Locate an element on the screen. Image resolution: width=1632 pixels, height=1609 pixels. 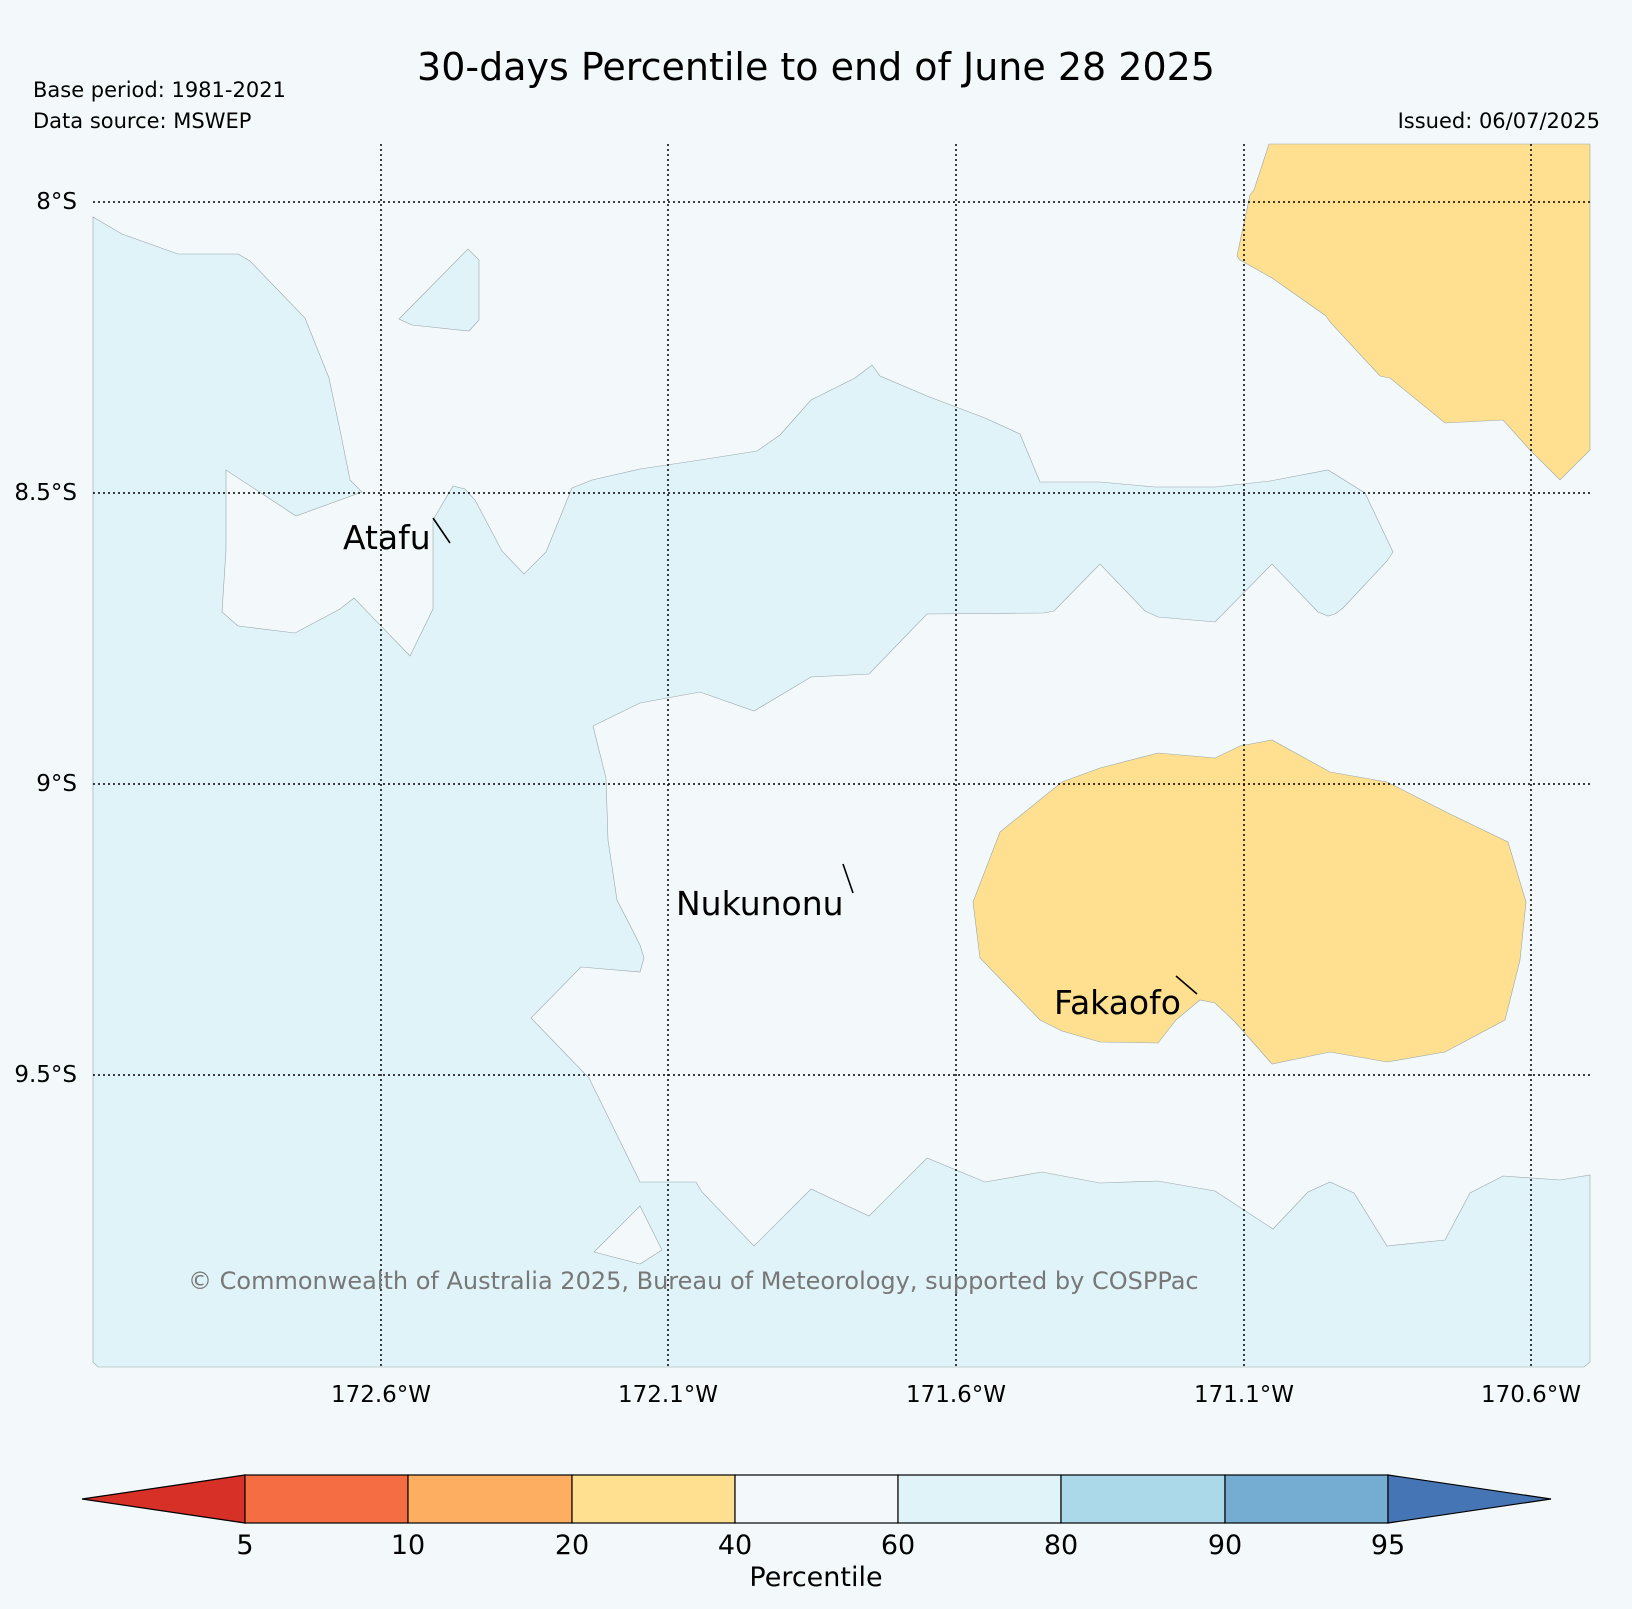
colorbar-tick-labels: 5 10 20 40 60 80 90 95 is located at coordinates (820, 1545).